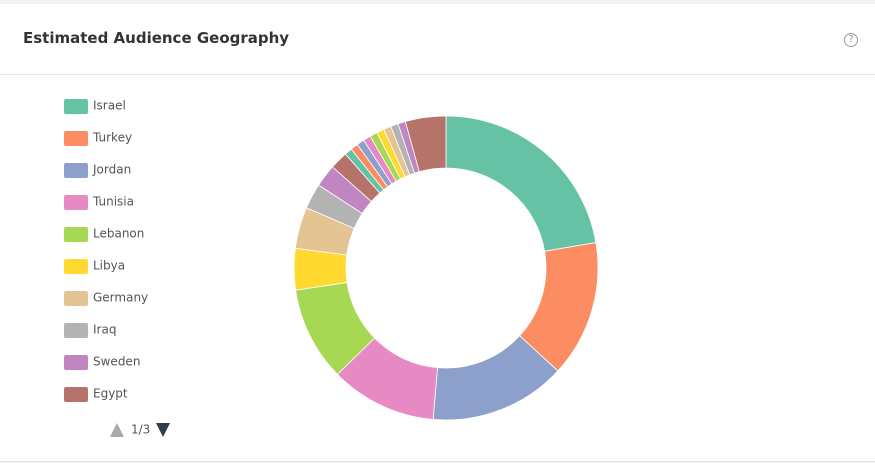  I want to click on legend-label: Israel, so click(109, 106).